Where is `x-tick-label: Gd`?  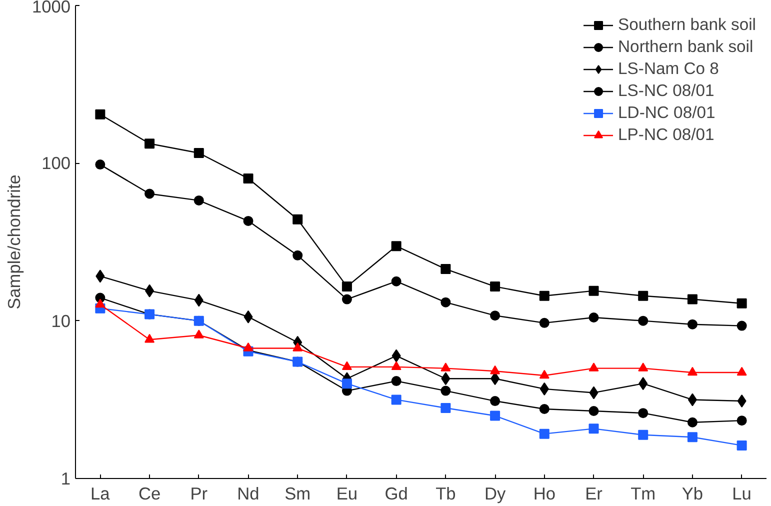 x-tick-label: Gd is located at coordinates (396, 494).